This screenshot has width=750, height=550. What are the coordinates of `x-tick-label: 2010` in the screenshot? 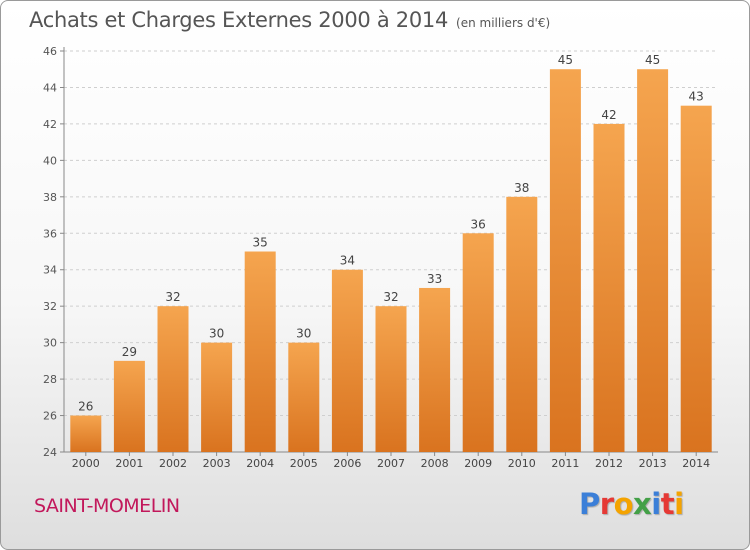 It's located at (522, 463).